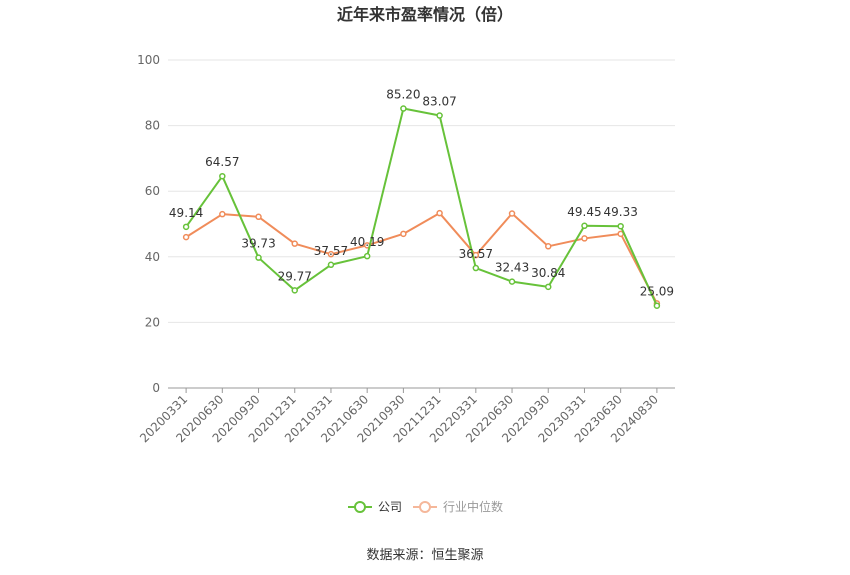  I want to click on company-data-label: 36.57, so click(476, 254).